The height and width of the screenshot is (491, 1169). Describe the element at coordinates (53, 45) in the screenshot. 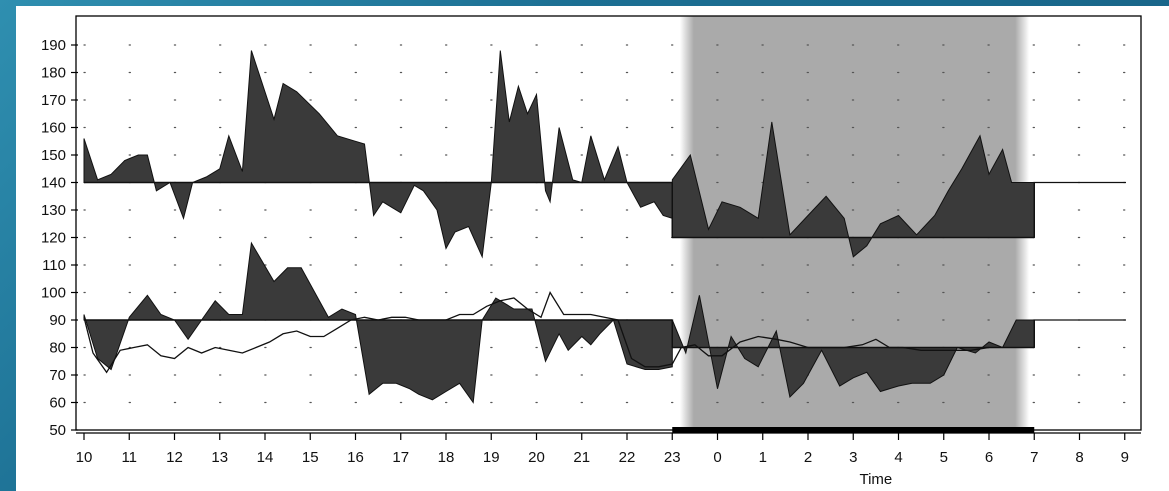

I see `y-tick-label: 190` at that location.